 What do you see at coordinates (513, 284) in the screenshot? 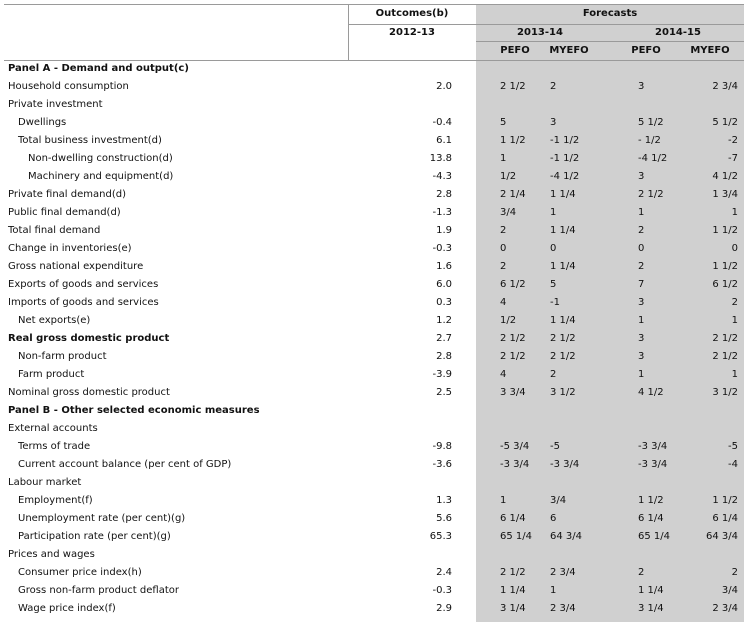
I see `forecast-2013-pefo-cell: 6 1/2` at bounding box center [513, 284].